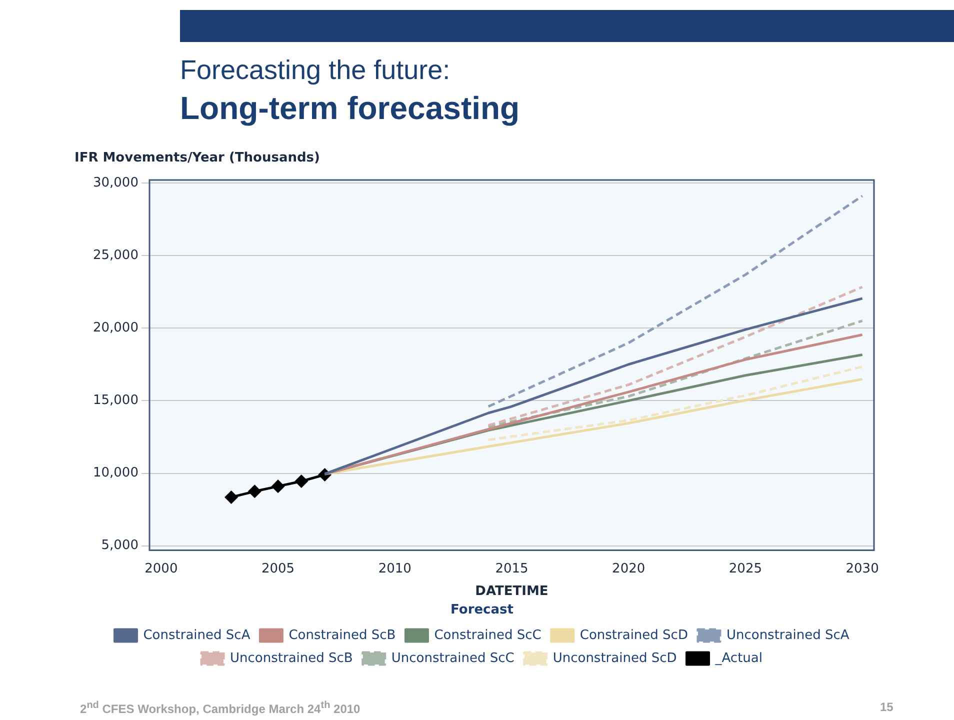  What do you see at coordinates (614, 658) in the screenshot?
I see `legend-label: Unconstrained ScD` at bounding box center [614, 658].